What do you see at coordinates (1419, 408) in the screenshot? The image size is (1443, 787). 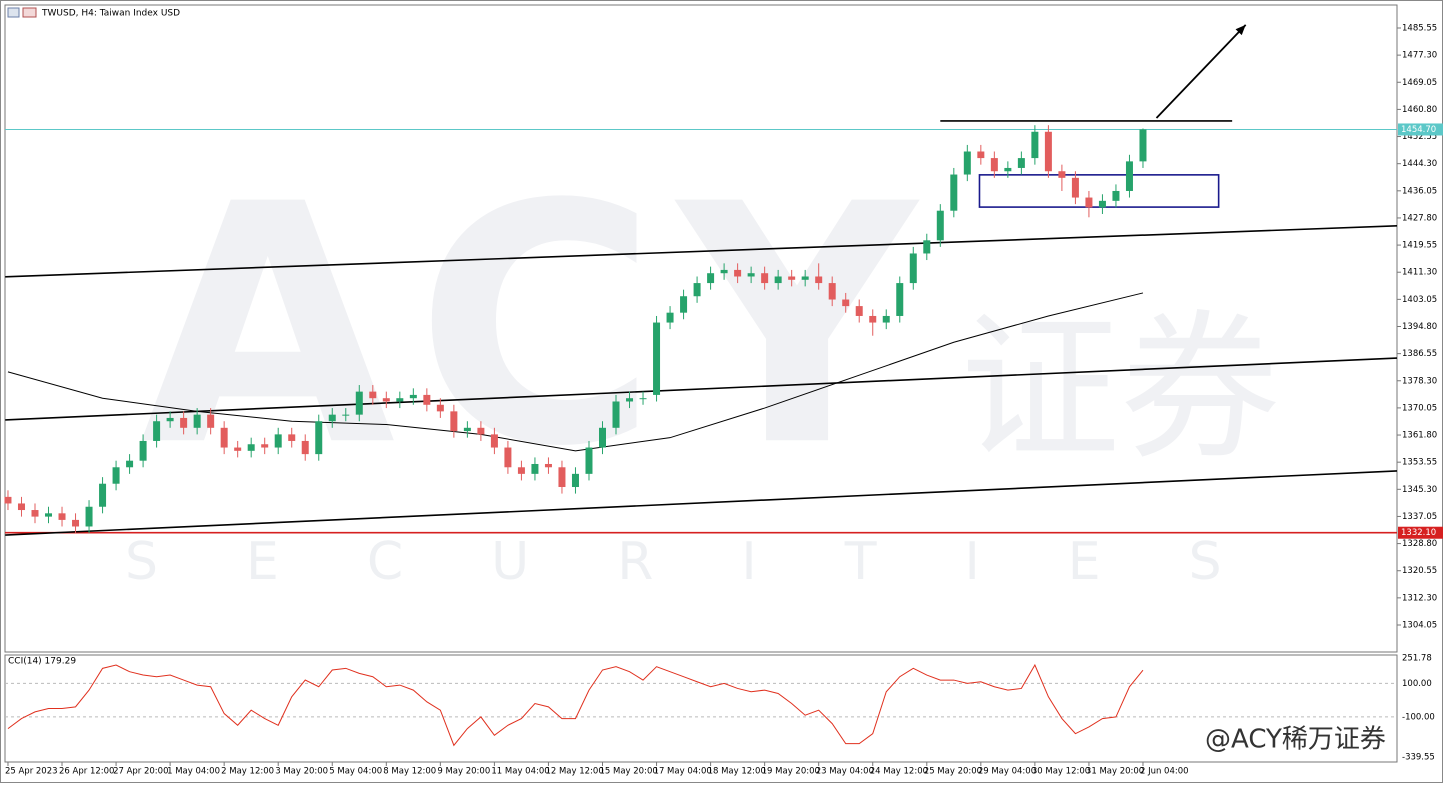 I see `y-tick-label: 1370.05` at bounding box center [1419, 408].